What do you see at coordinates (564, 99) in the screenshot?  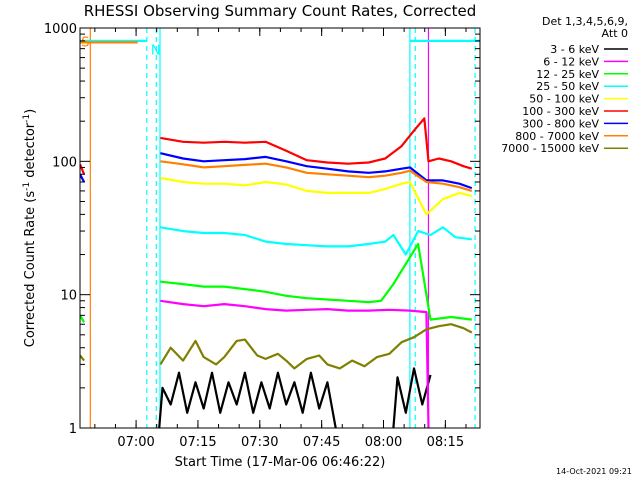 I see `legend-label-4: 50 - 100 keV` at bounding box center [564, 99].